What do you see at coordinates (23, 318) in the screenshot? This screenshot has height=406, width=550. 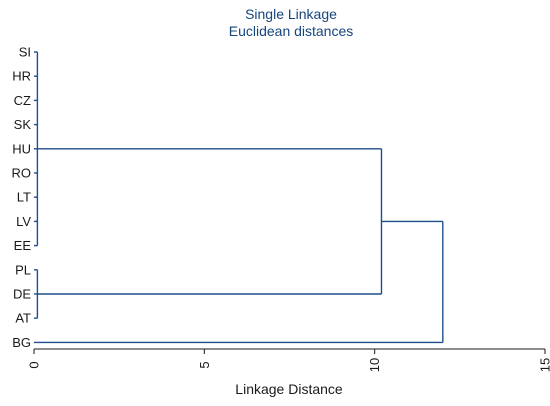 I see `leaf-label-at: AT` at bounding box center [23, 318].